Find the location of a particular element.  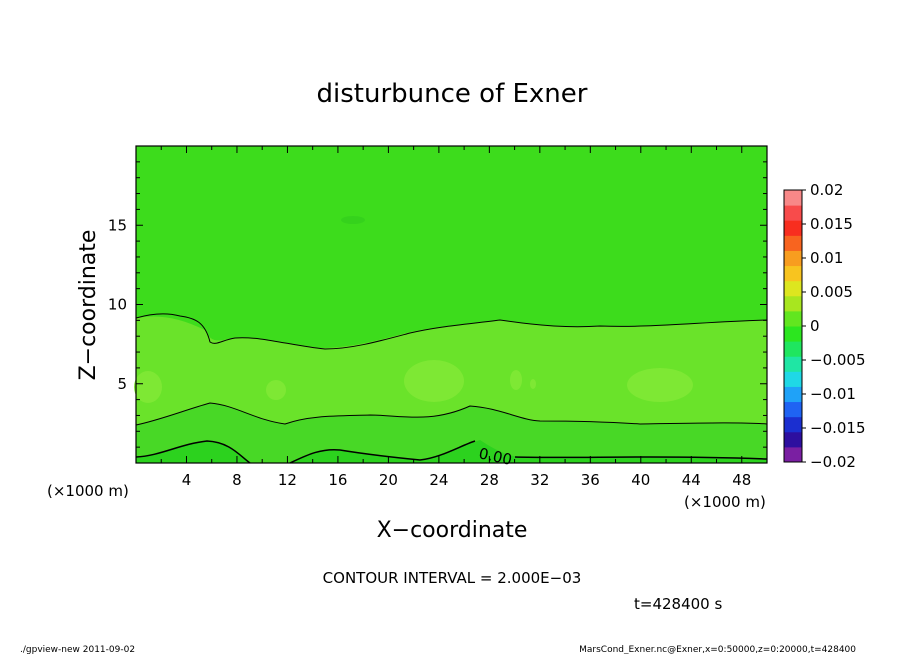

x-tick-label: 28 is located at coordinates (489, 480).